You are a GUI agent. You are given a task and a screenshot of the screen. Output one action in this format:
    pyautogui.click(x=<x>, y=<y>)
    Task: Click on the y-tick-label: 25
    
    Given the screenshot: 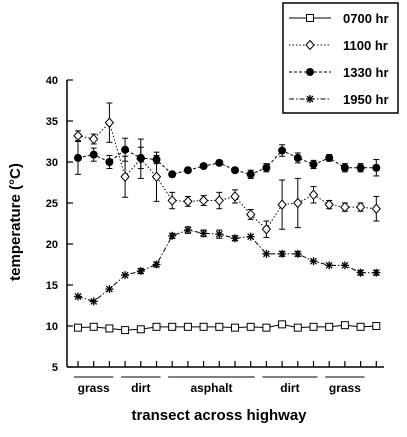 What is the action you would take?
    pyautogui.click(x=52, y=204)
    